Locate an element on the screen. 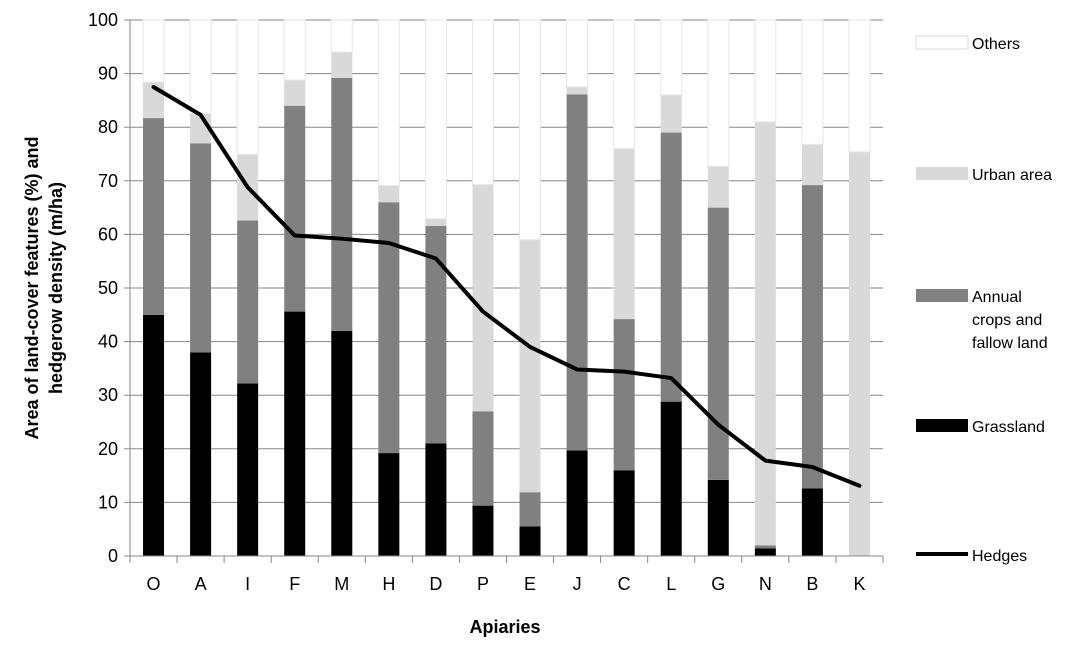  legend-label-grassland: Grassland is located at coordinates (1008, 427).